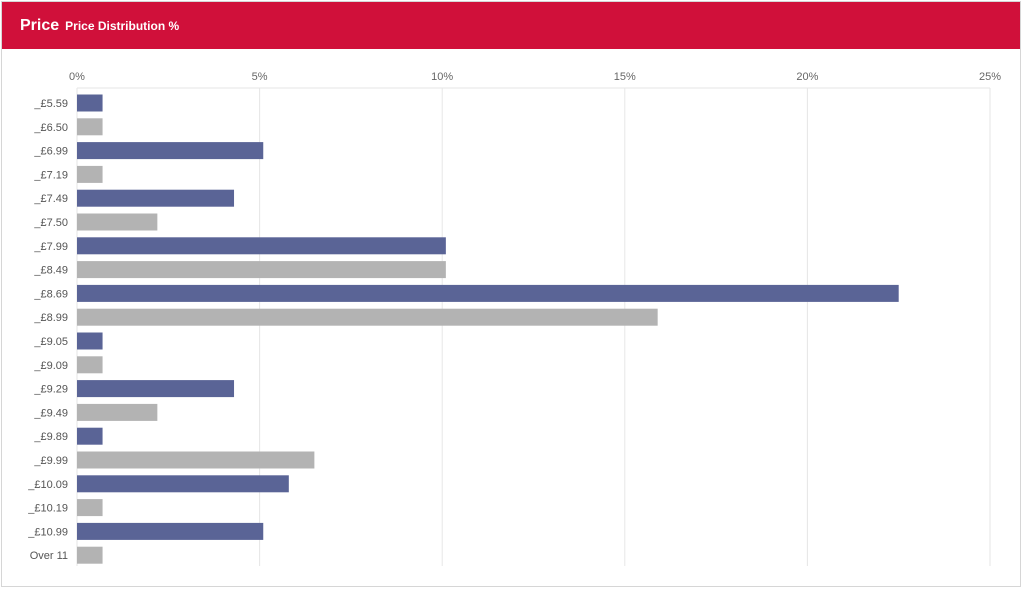  I want to click on x-tick-label: 0%, so click(77, 77).